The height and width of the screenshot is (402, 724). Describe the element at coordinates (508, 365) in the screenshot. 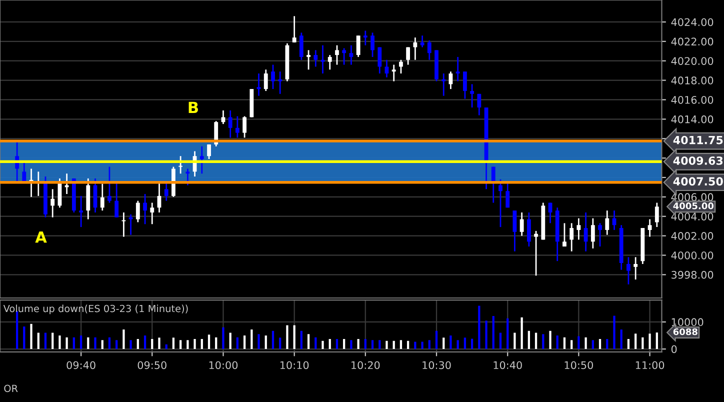

I see `x-tick-label: 10:40` at that location.